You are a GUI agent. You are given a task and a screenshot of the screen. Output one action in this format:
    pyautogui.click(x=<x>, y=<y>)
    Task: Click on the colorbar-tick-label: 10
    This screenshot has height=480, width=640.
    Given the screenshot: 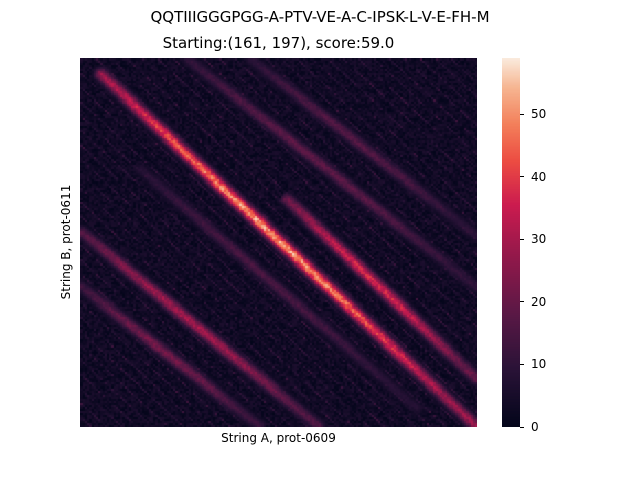 What is the action you would take?
    pyautogui.click(x=539, y=364)
    